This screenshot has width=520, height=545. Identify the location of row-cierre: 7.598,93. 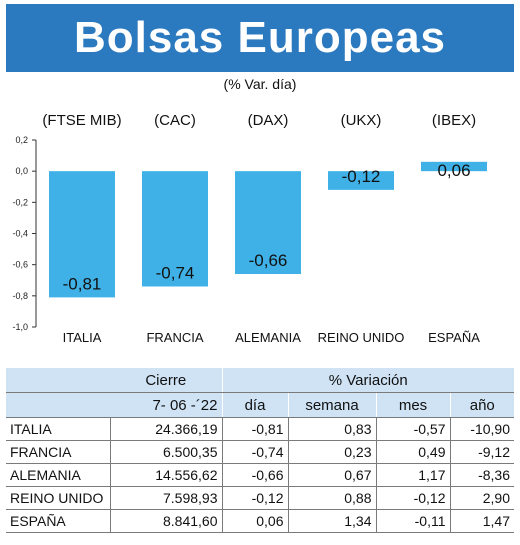
(165, 498).